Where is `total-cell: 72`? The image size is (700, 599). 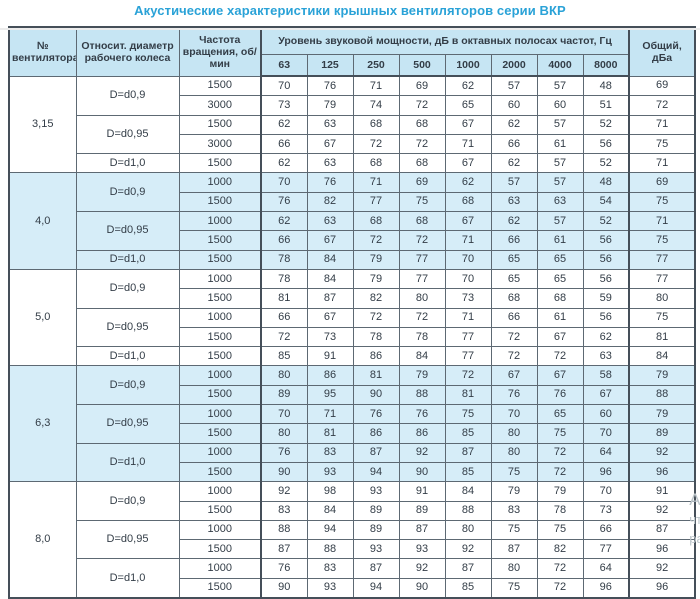 total-cell: 72 is located at coordinates (662, 105).